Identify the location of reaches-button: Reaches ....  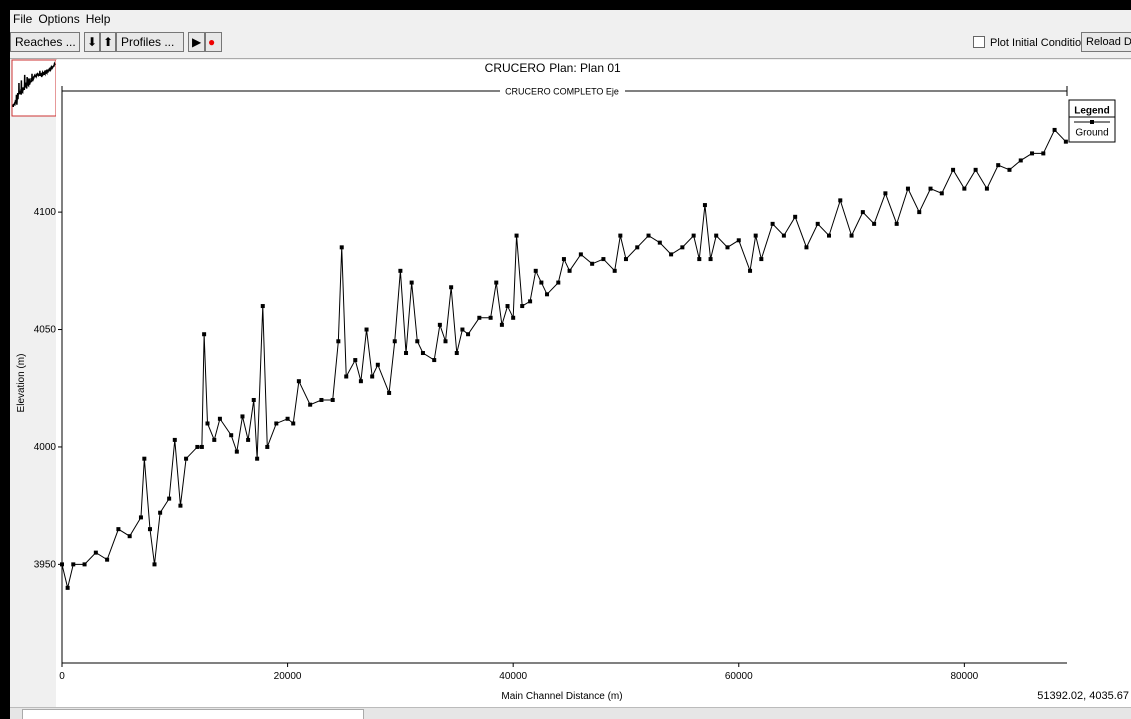
(45, 42).